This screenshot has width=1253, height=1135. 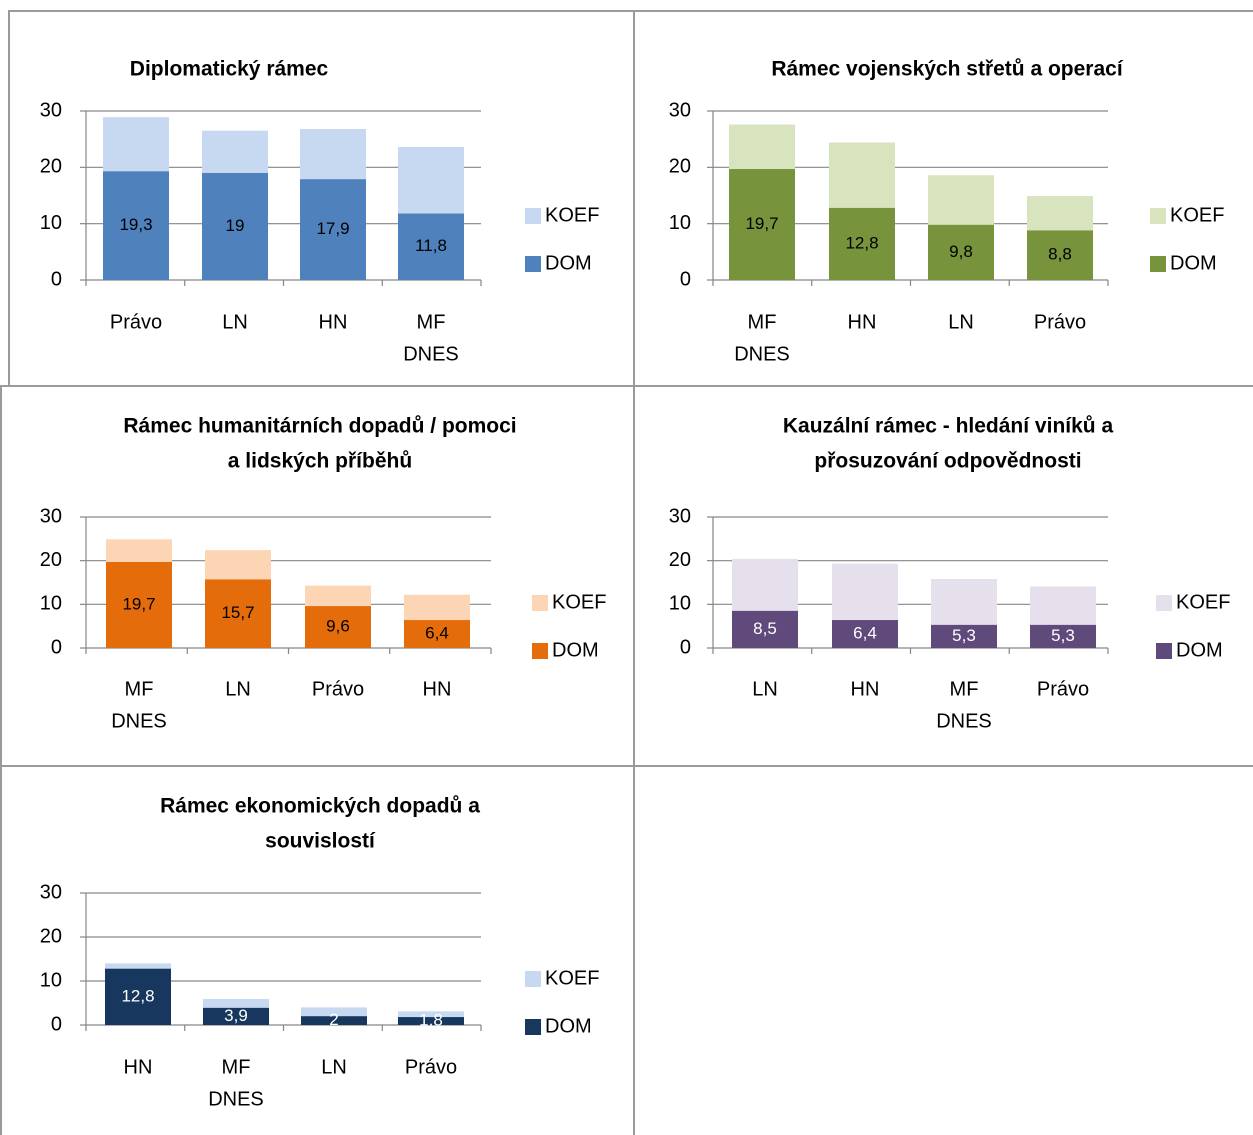 What do you see at coordinates (948, 426) in the screenshot?
I see `chart-title: Kauzální rámec - hledání viníků a` at bounding box center [948, 426].